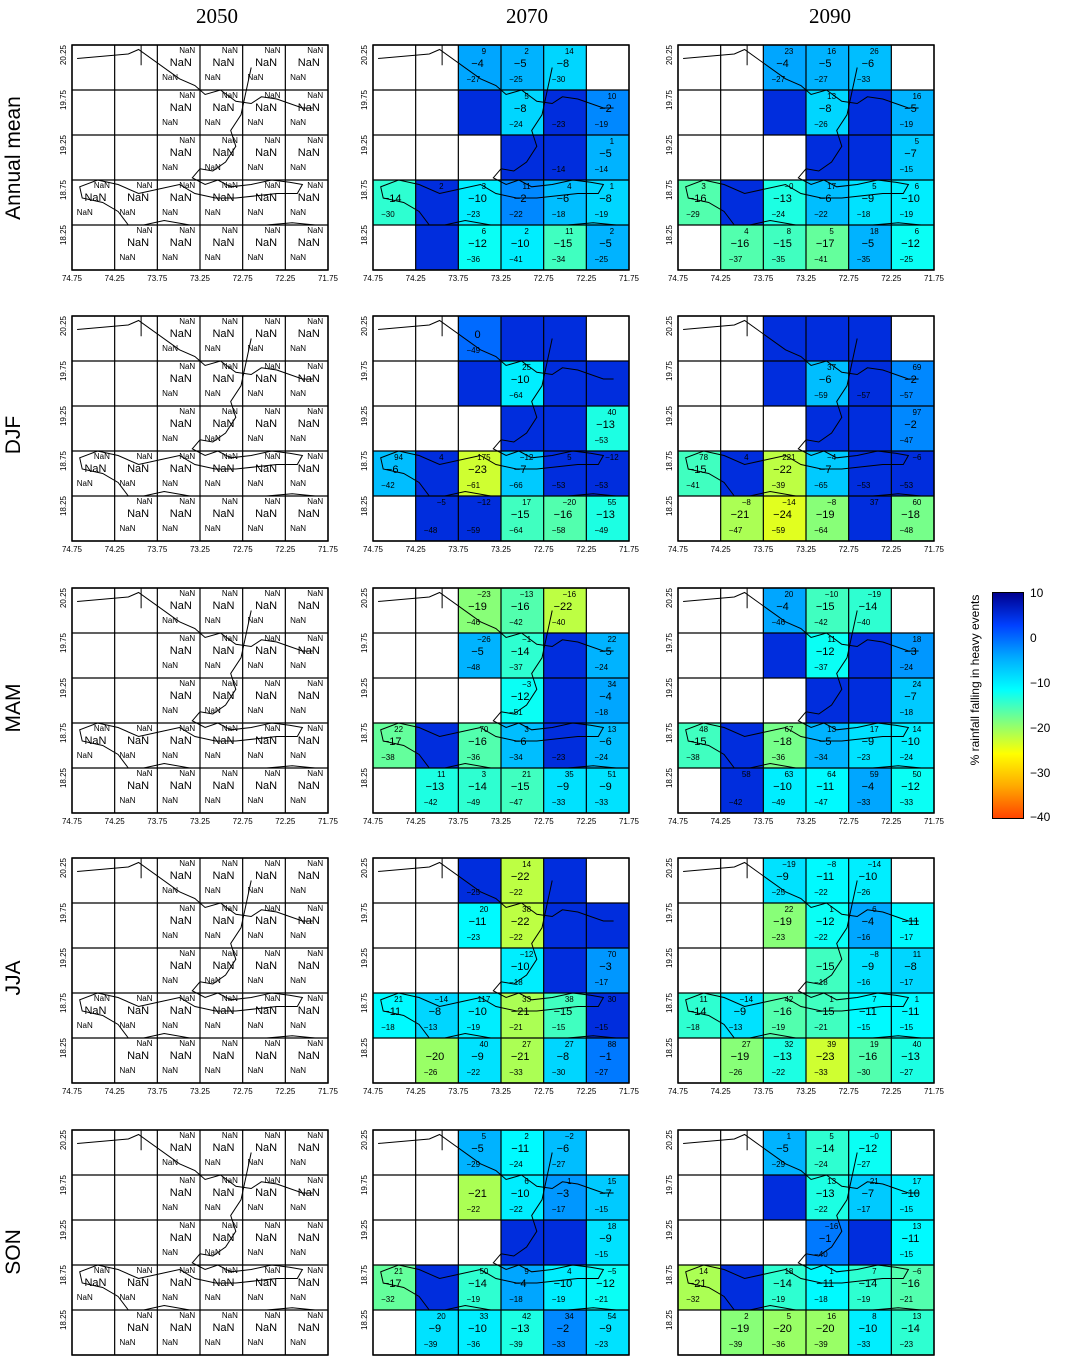 Image resolution: width=1079 pixels, height=1359 pixels. I want to click on x-tick-label: 72.25, so click(891, 278).